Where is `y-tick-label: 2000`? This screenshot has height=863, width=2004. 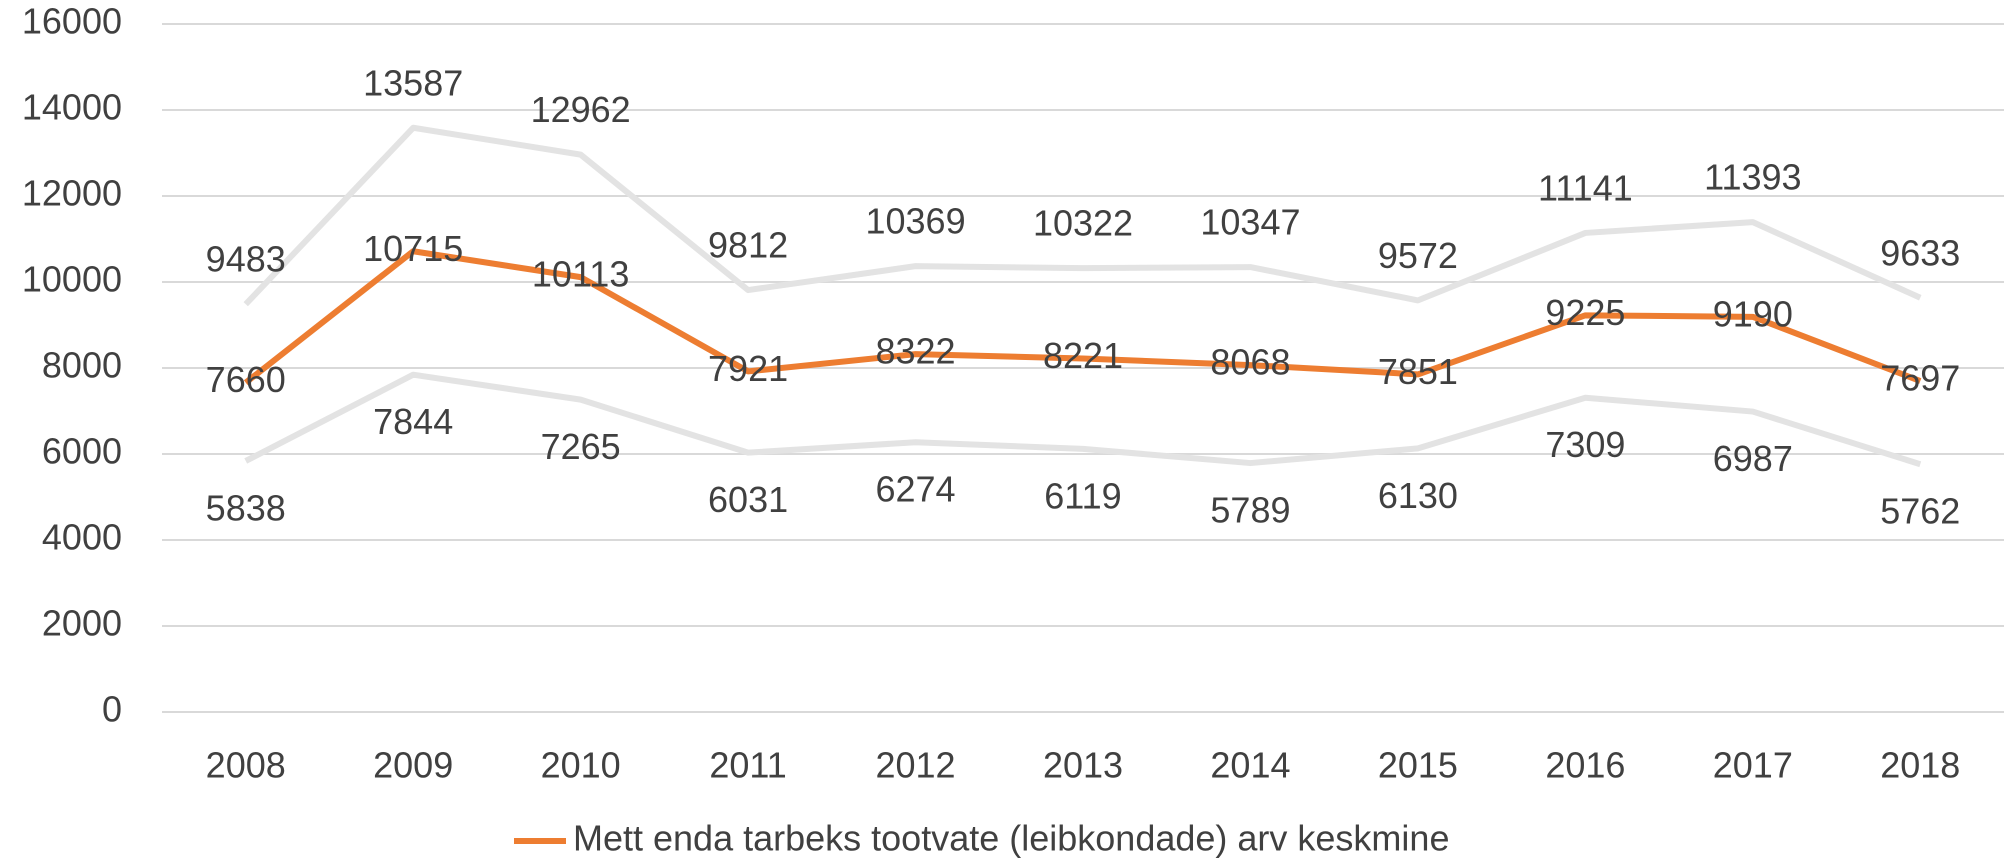
y-tick-label: 2000 is located at coordinates (82, 623).